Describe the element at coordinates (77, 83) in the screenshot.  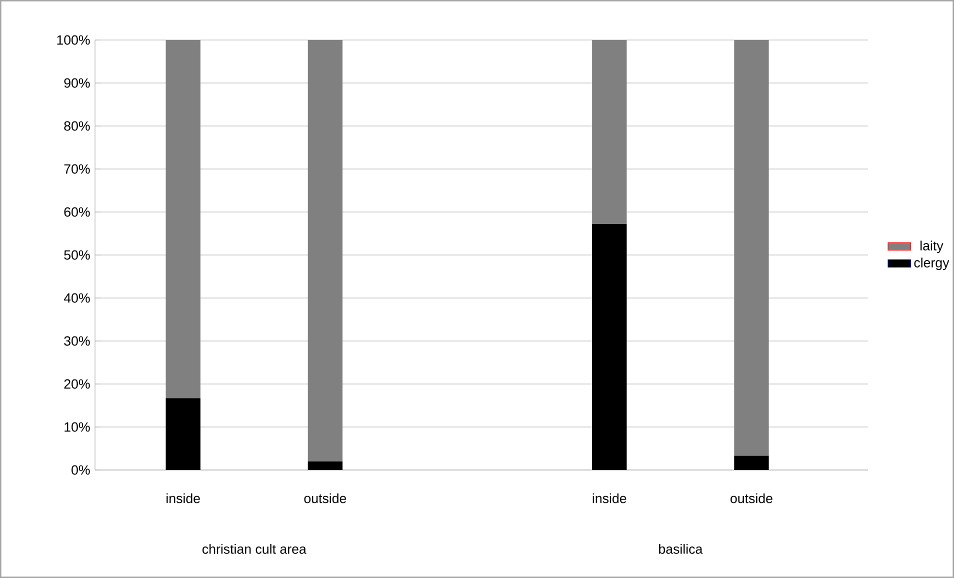
I see `y-tick-label: 90%` at that location.